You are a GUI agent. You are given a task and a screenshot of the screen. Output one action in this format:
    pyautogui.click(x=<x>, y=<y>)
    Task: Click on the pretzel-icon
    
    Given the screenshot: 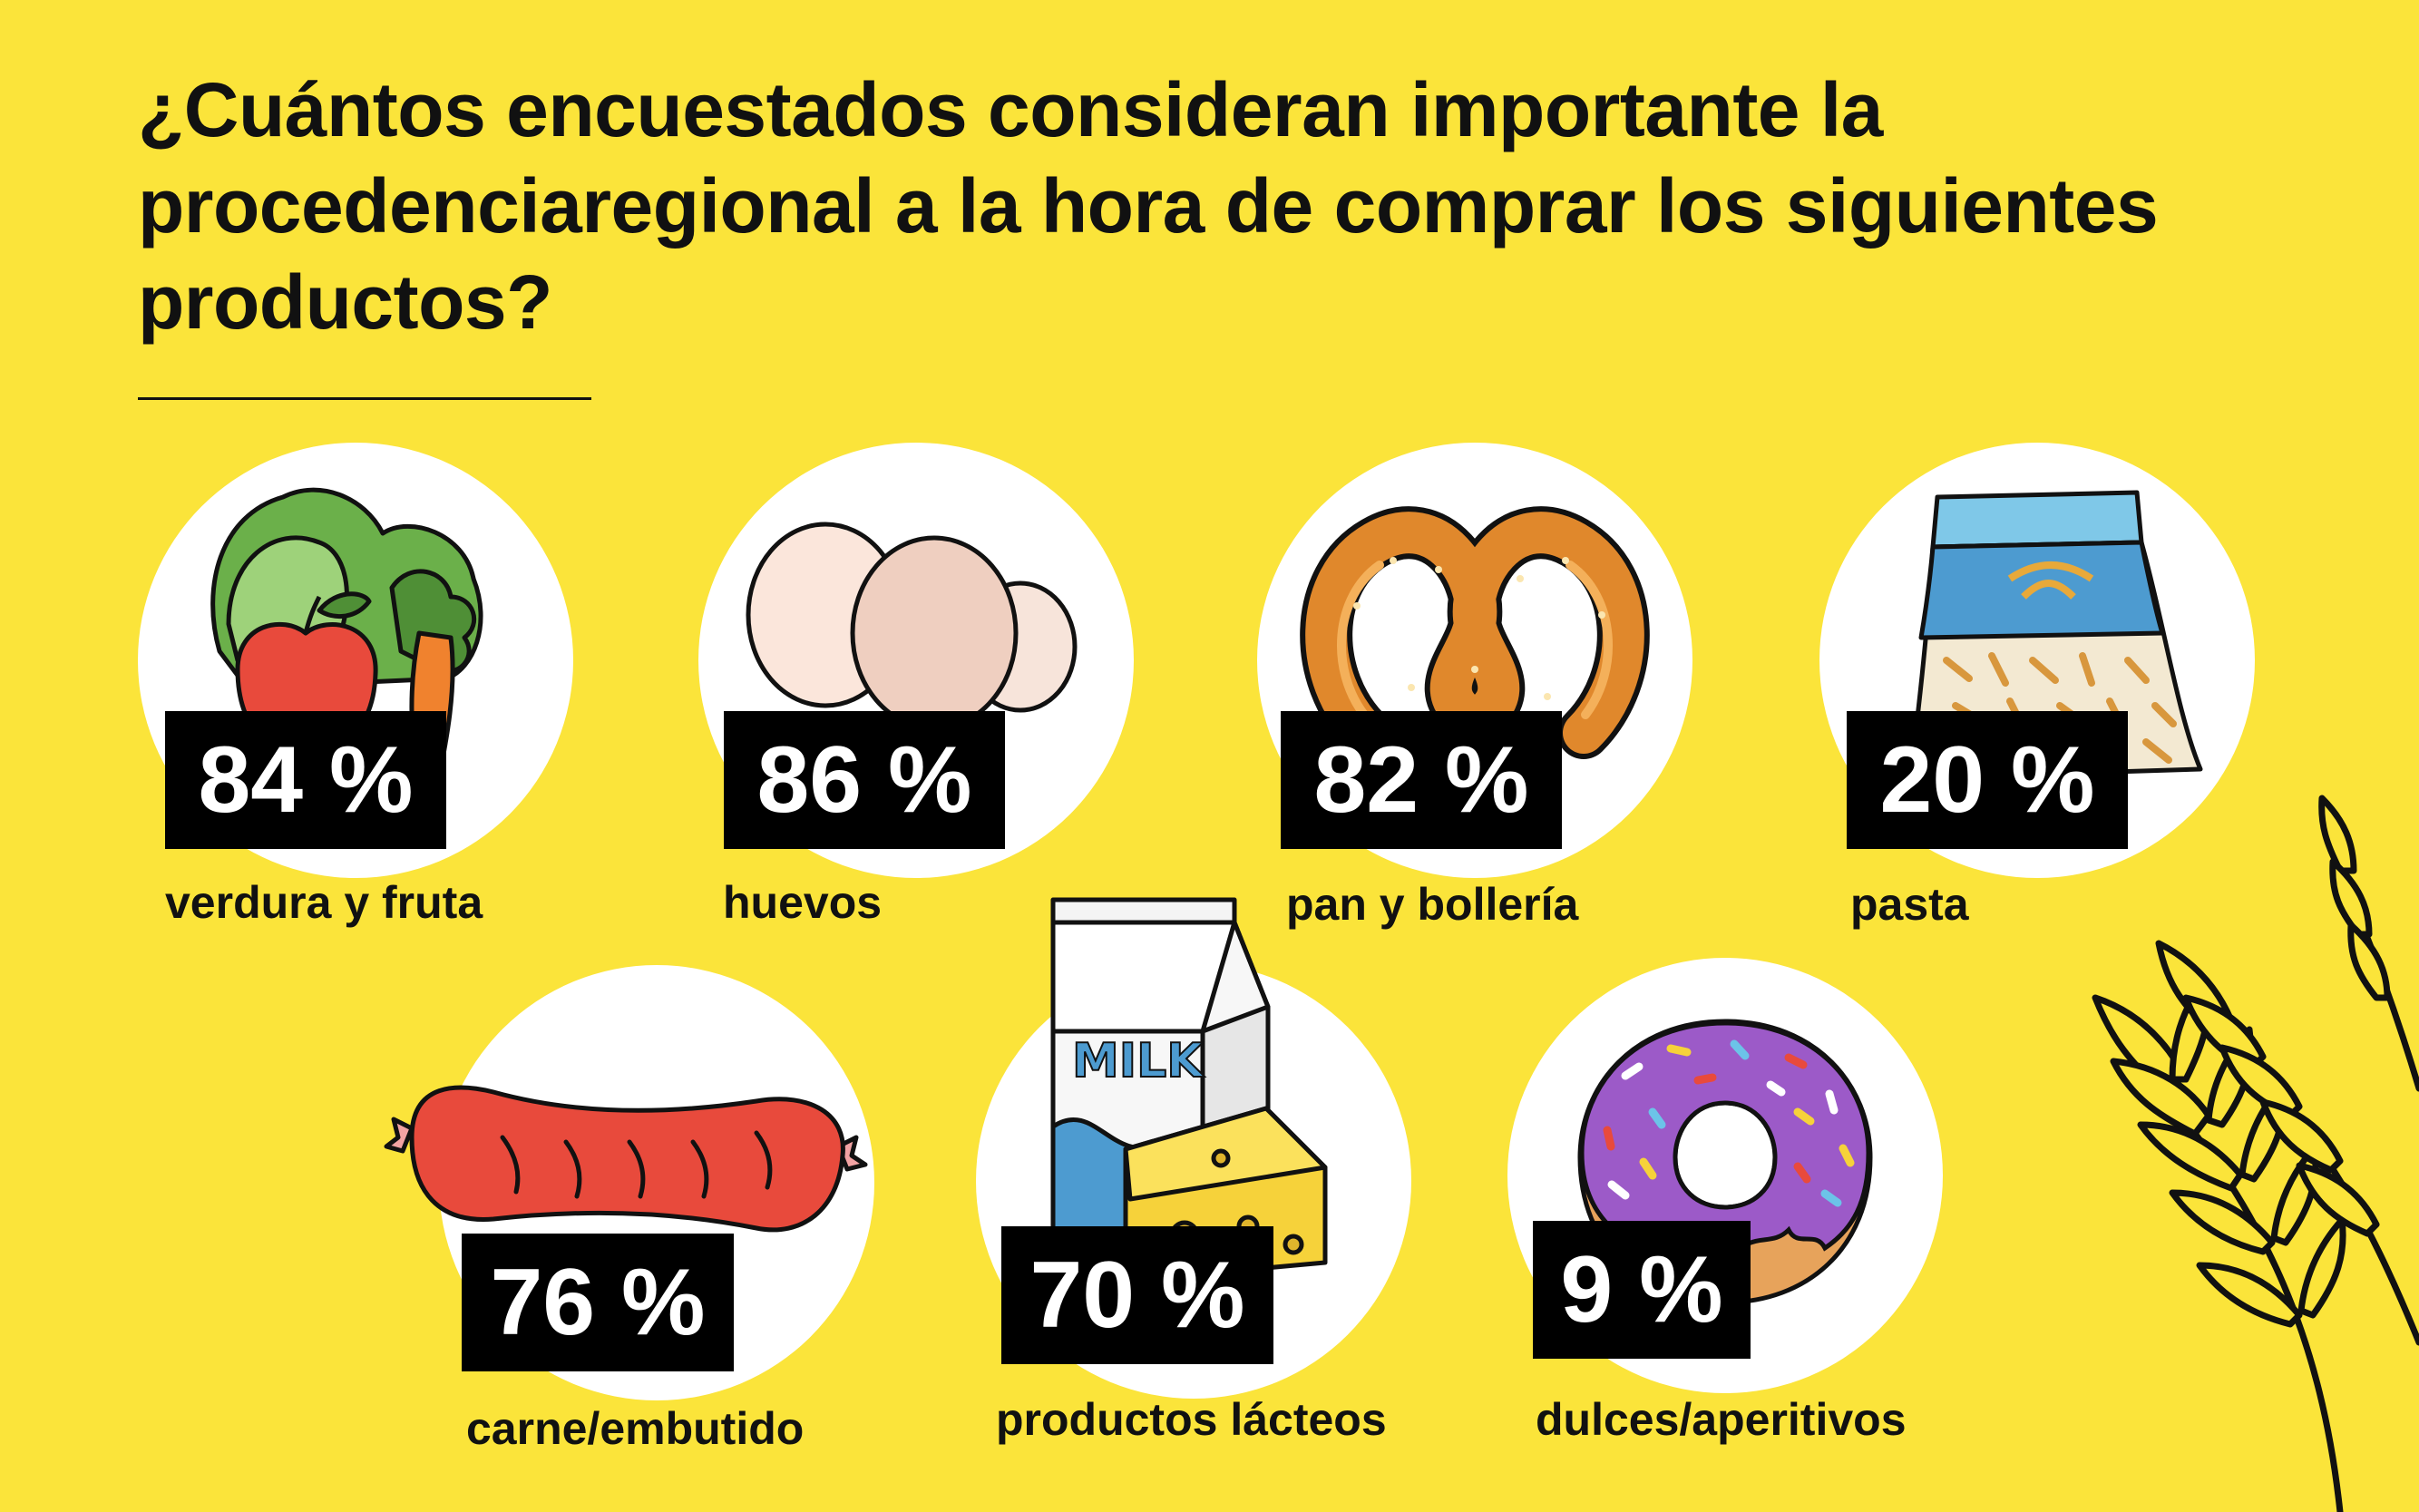 What is the action you would take?
    pyautogui.click(x=1475, y=637)
    